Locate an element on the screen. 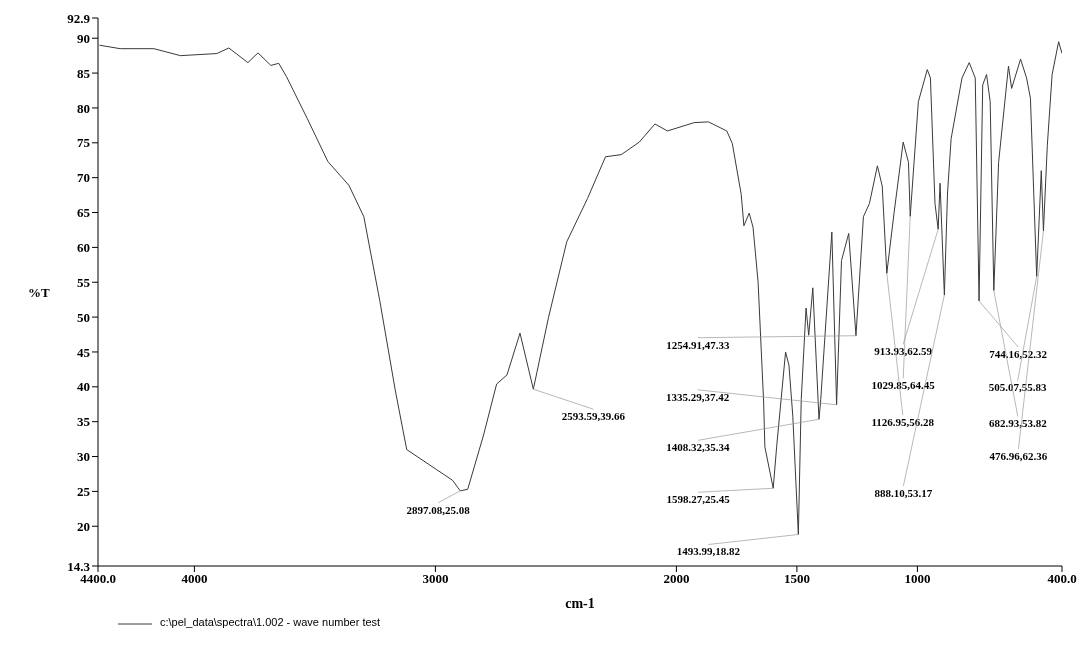 The image size is (1090, 650). x-tick-label: 3000 is located at coordinates (435, 579).